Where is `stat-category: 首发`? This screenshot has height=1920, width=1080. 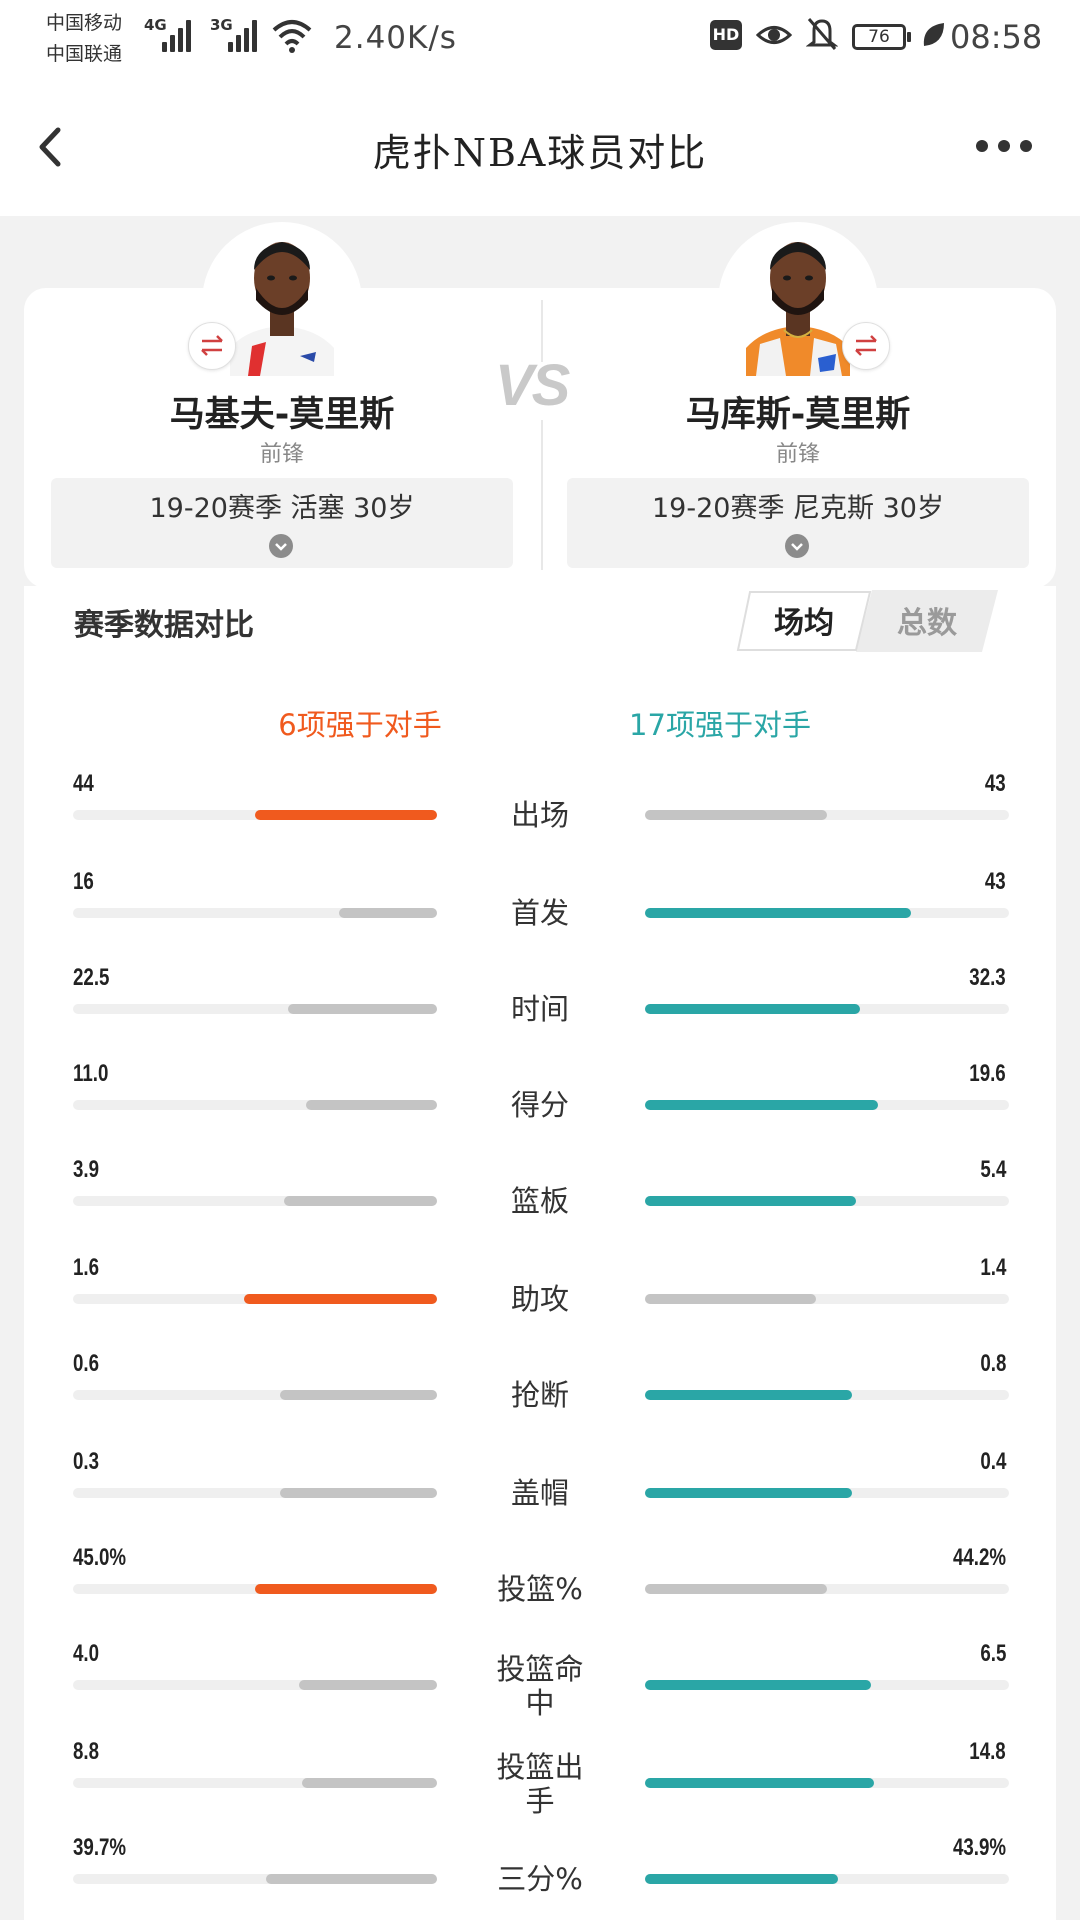
stat-category: 首发 is located at coordinates (539, 913).